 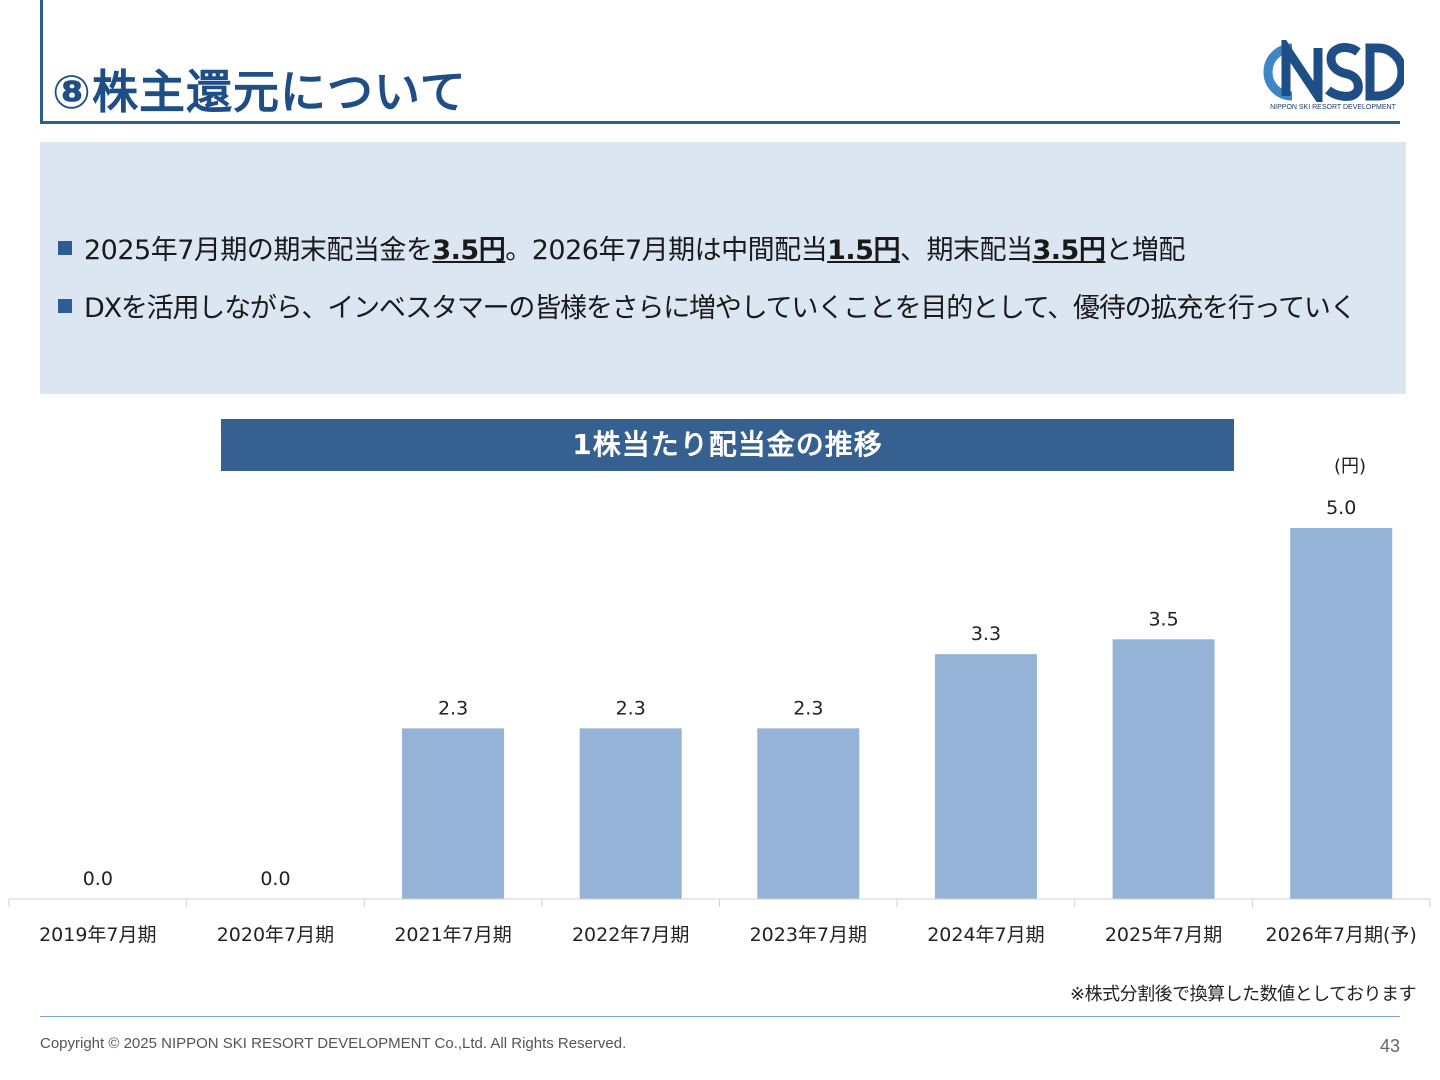 What do you see at coordinates (986, 634) in the screenshot?
I see `data-label-6: 3.3` at bounding box center [986, 634].